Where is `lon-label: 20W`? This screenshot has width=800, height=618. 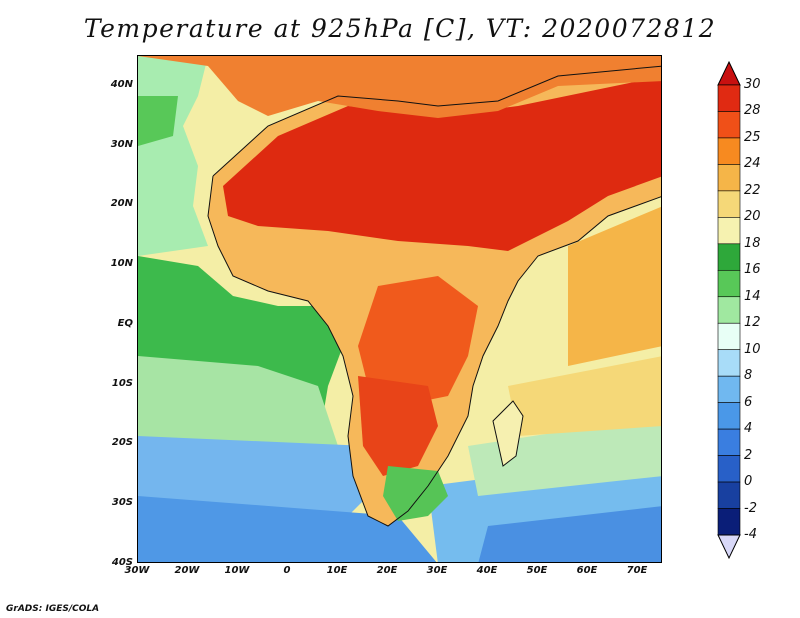 lon-label: 20W is located at coordinates (187, 570).